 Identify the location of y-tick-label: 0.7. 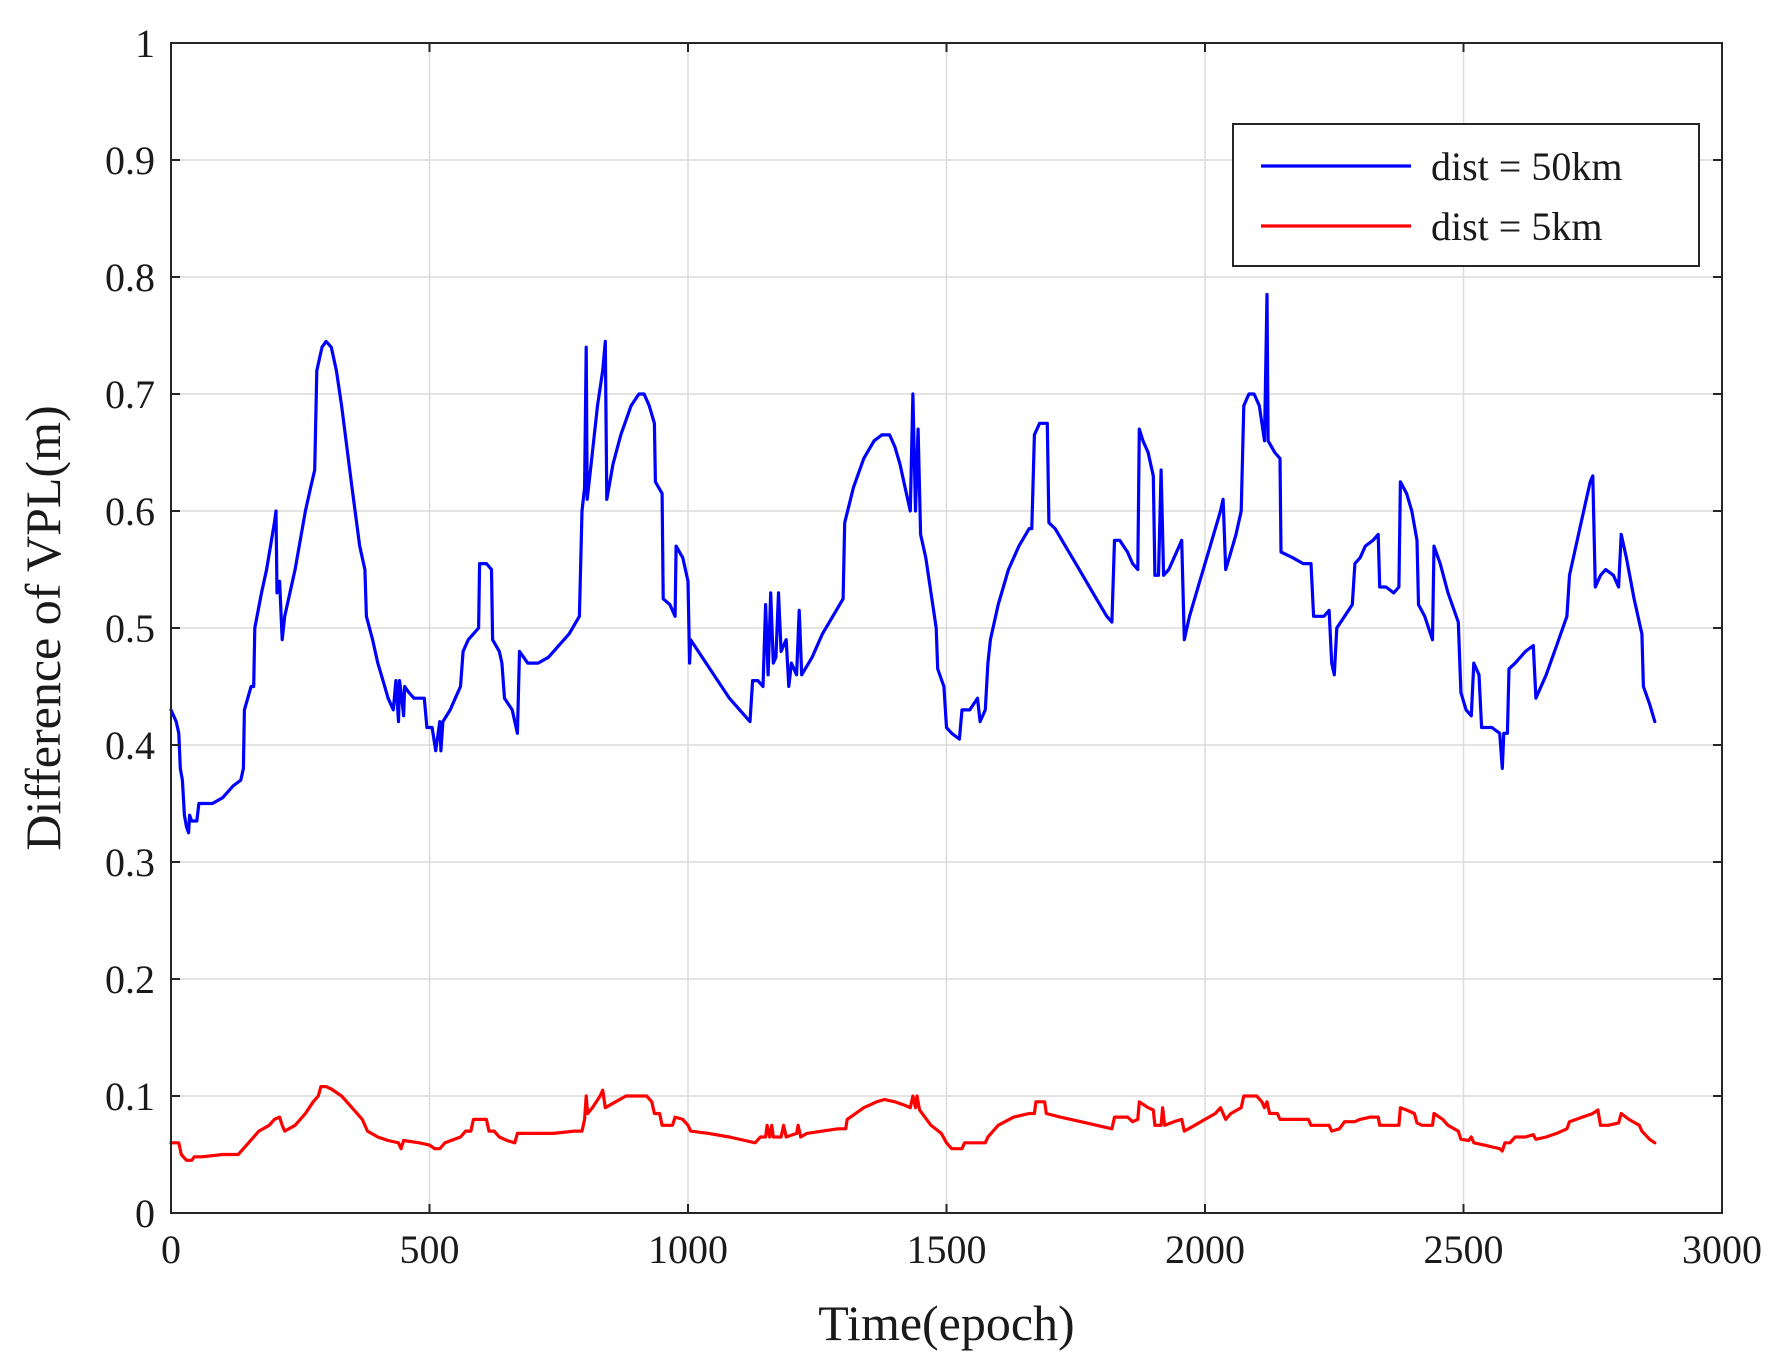
(130, 394).